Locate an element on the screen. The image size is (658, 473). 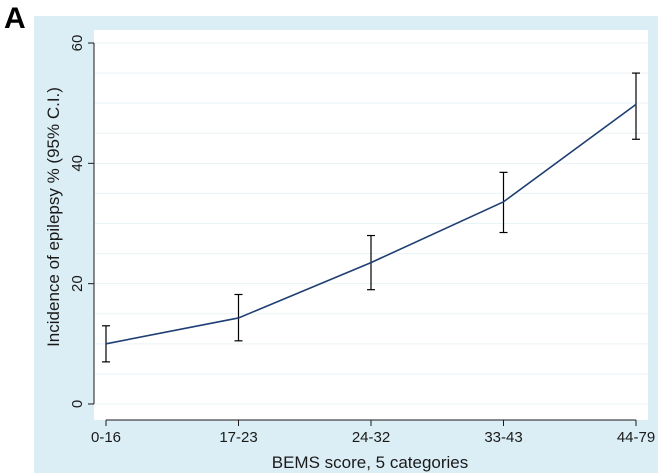
x-tick-label: 0-16 is located at coordinates (106, 437).